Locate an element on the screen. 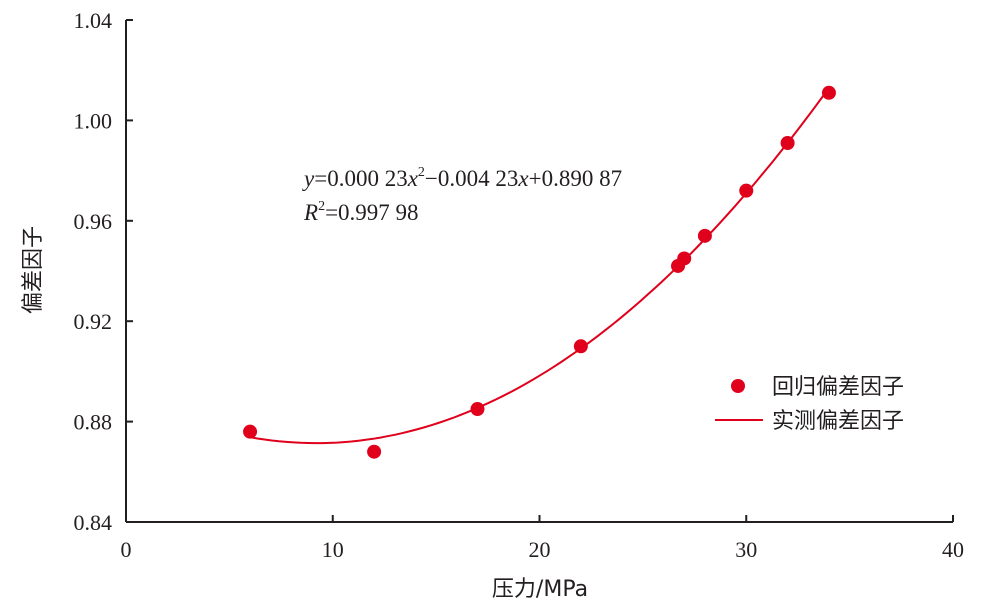  y-tick-label: 1.00 is located at coordinates (93, 120).